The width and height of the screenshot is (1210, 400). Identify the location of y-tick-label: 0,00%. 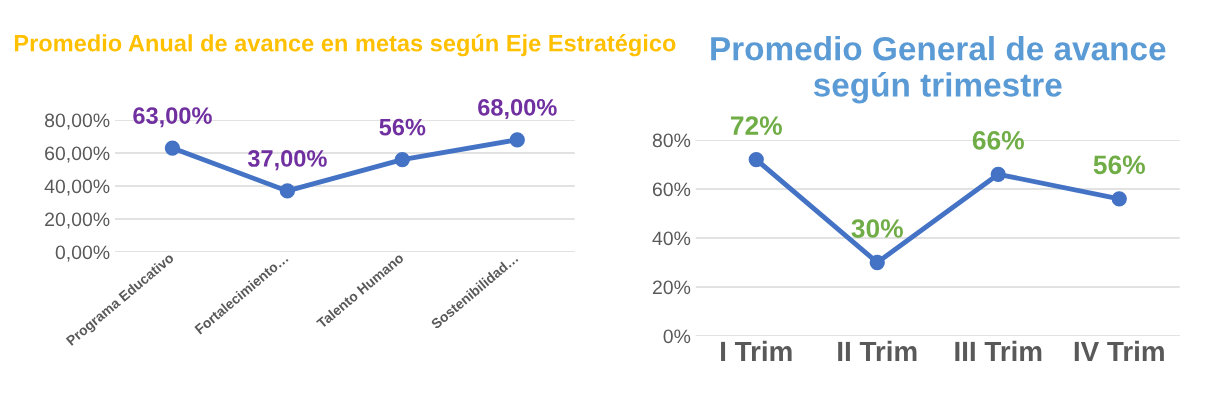
(82, 253).